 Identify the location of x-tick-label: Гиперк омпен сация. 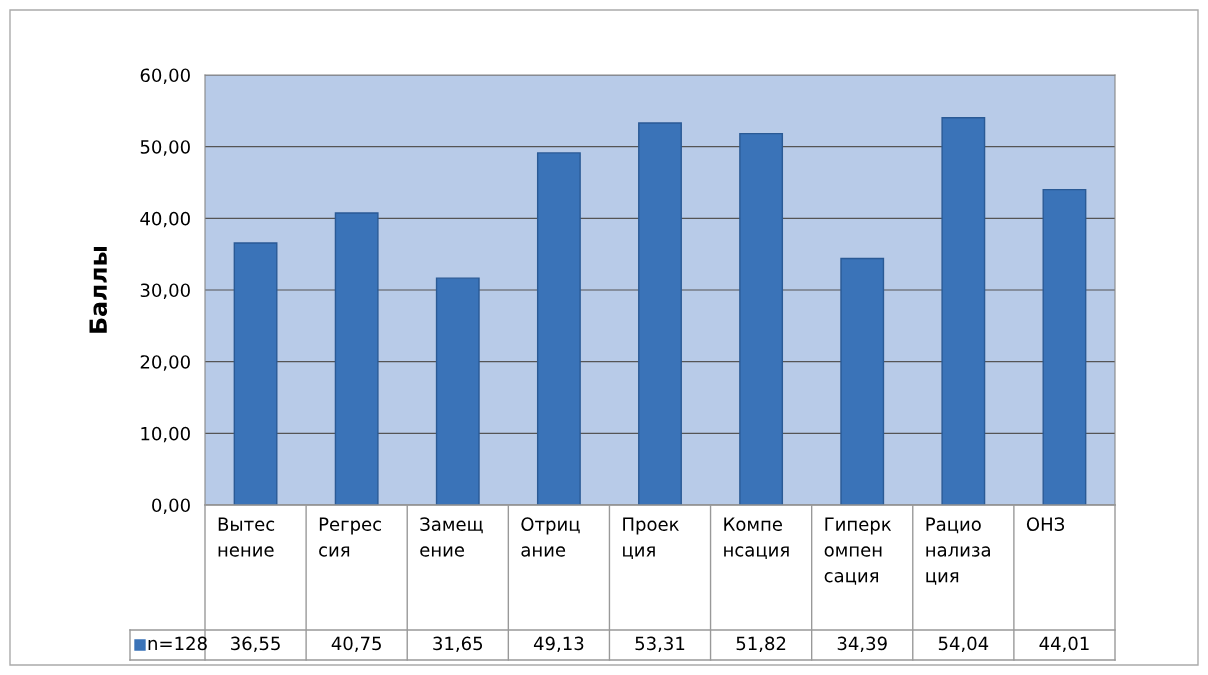
(858, 551).